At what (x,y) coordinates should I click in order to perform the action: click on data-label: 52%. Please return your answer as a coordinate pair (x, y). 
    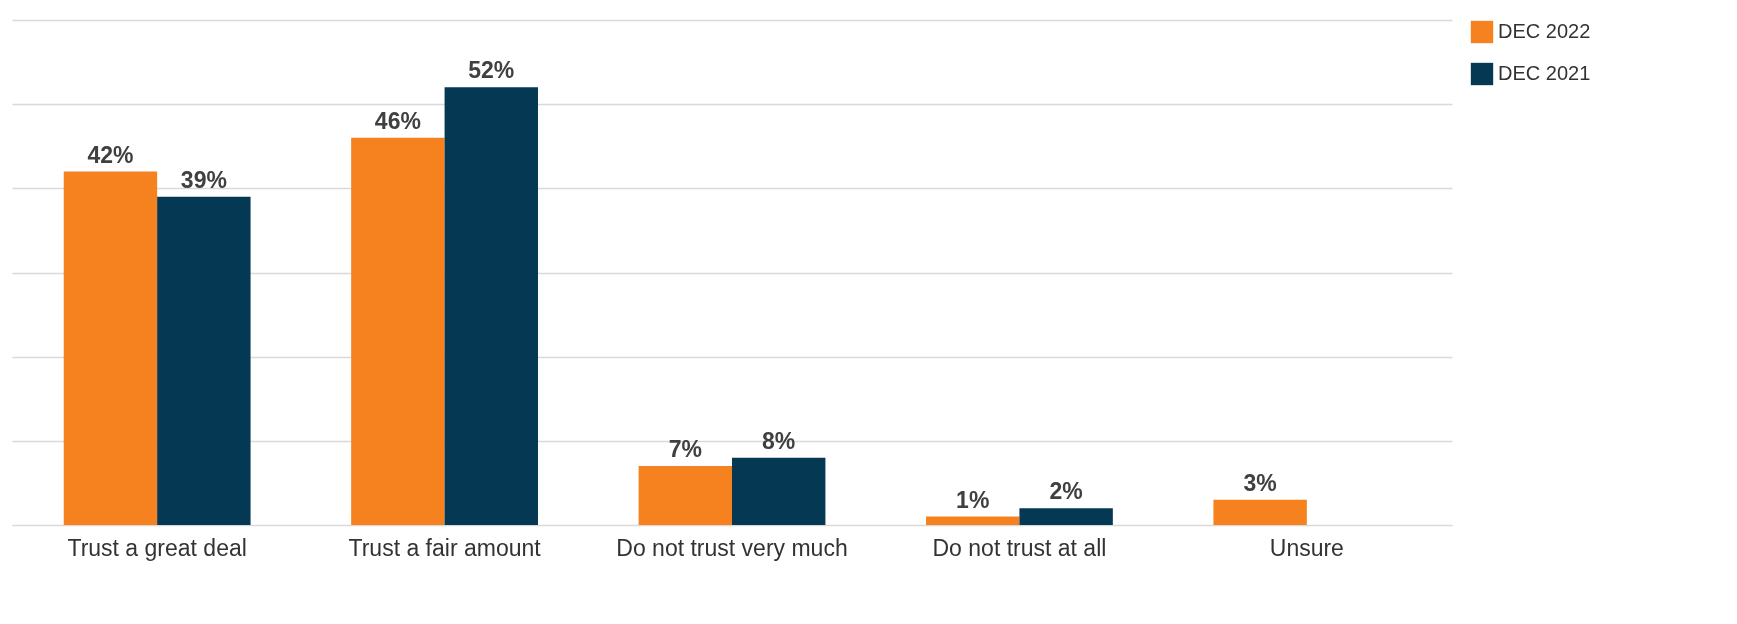
    Looking at the image, I should click on (491, 70).